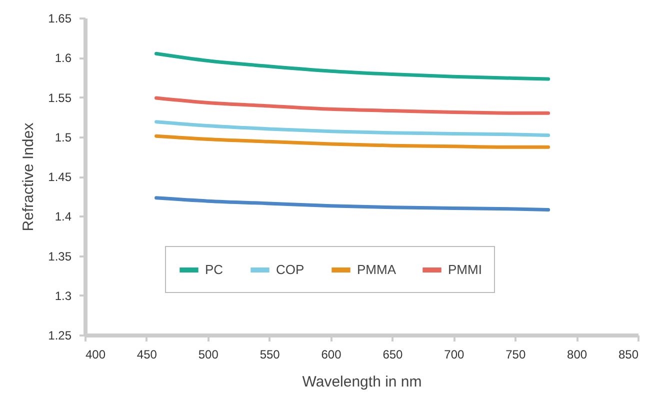  Describe the element at coordinates (362, 382) in the screenshot. I see `x-axis-title: Wavelength in nm` at that location.